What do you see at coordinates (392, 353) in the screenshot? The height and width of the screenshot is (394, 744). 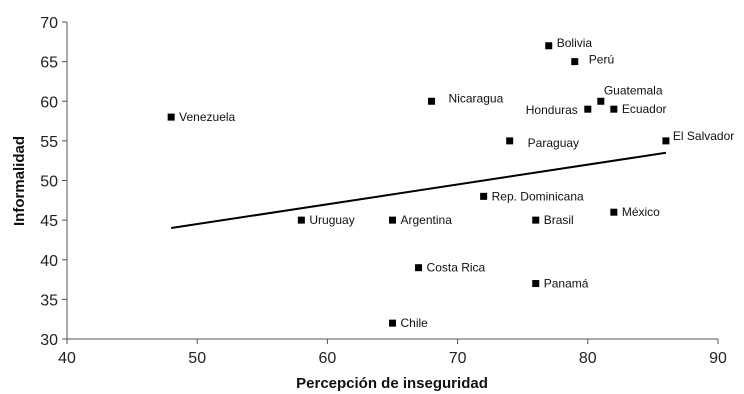 I see `x-axis-ticks: 40 50 60 70 80 90` at bounding box center [392, 353].